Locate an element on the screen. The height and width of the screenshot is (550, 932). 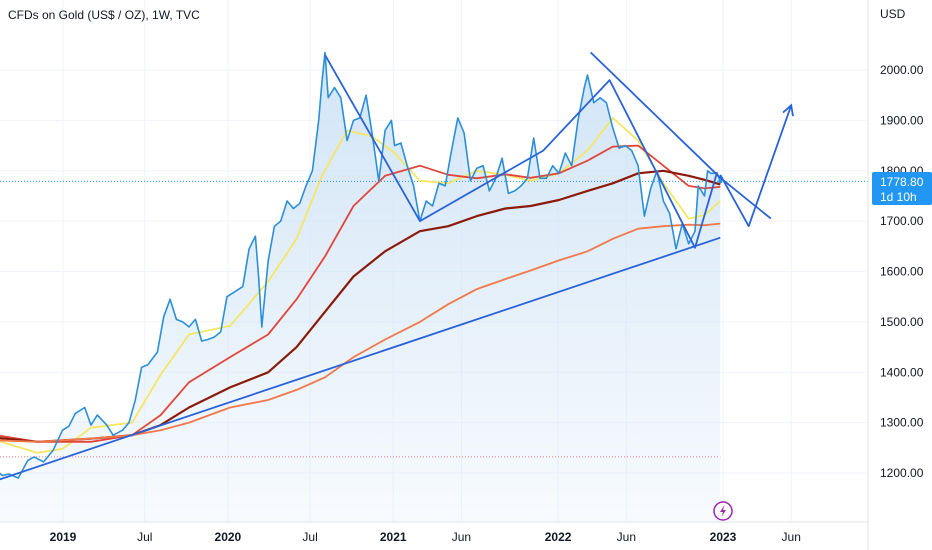
bar-countdown: 1d 10h is located at coordinates (898, 197).